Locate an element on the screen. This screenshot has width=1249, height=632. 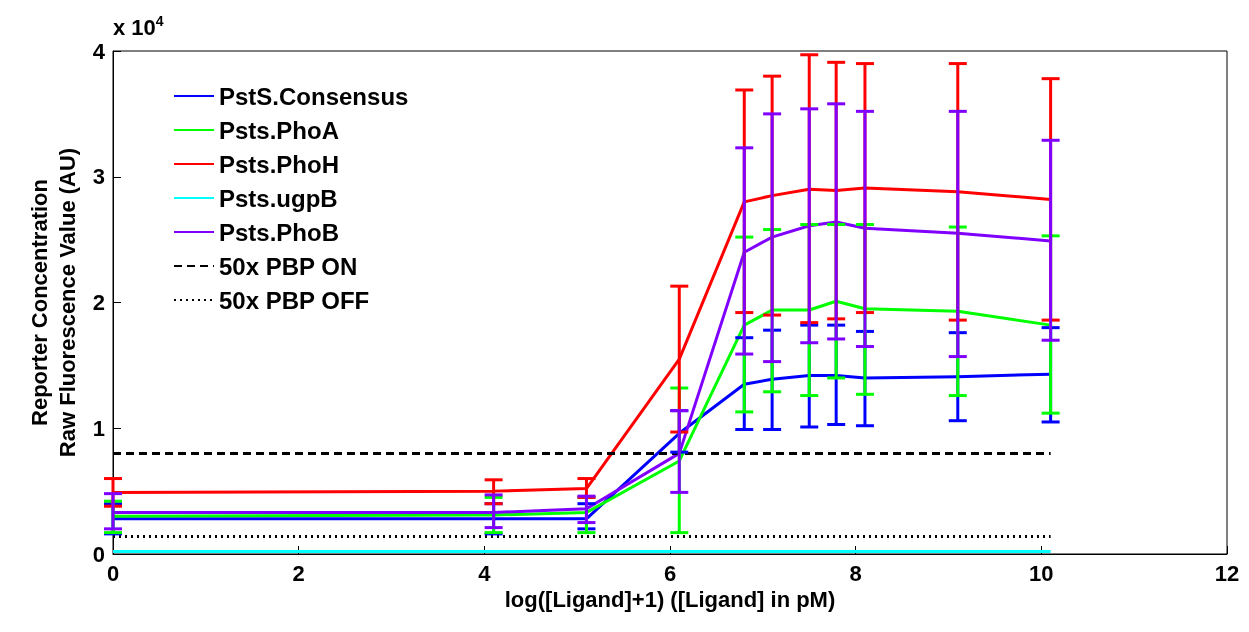
x-tick-label: 8 is located at coordinates (855, 573).